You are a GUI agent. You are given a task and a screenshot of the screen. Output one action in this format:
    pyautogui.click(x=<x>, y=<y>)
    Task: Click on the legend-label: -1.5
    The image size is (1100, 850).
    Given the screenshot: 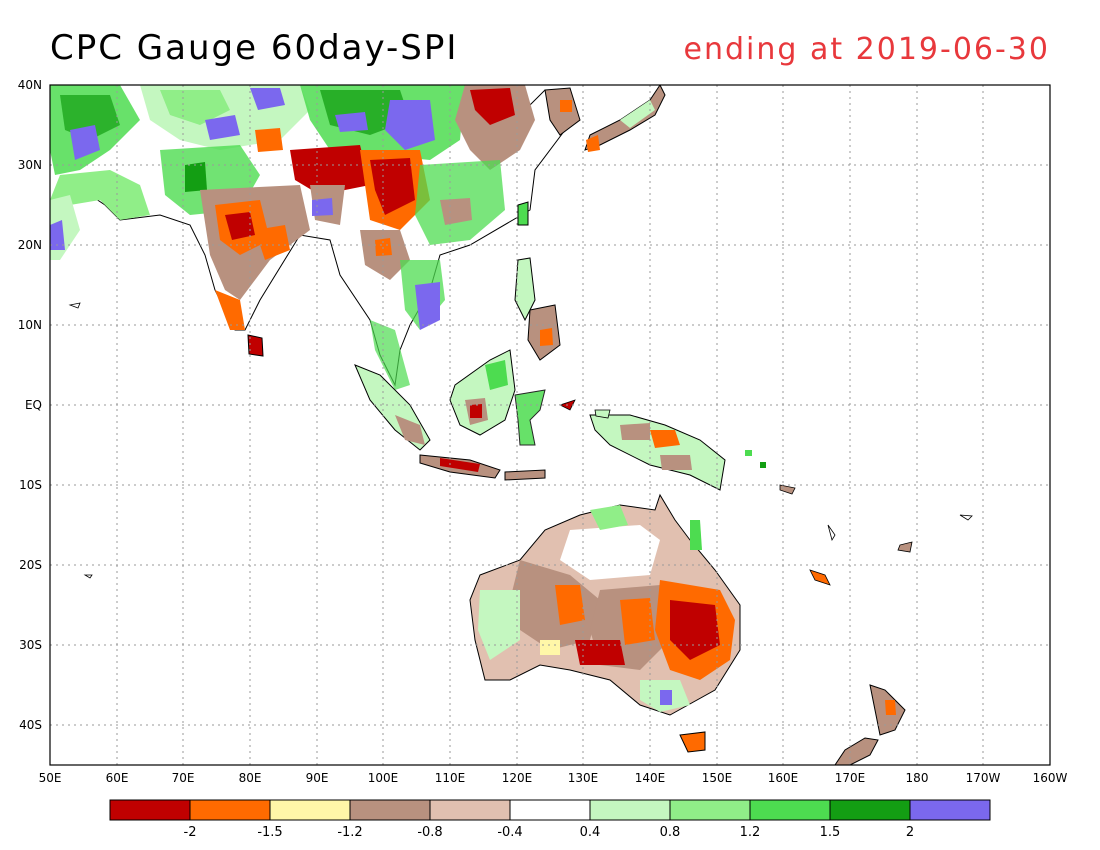 What is the action you would take?
    pyautogui.click(x=269, y=832)
    